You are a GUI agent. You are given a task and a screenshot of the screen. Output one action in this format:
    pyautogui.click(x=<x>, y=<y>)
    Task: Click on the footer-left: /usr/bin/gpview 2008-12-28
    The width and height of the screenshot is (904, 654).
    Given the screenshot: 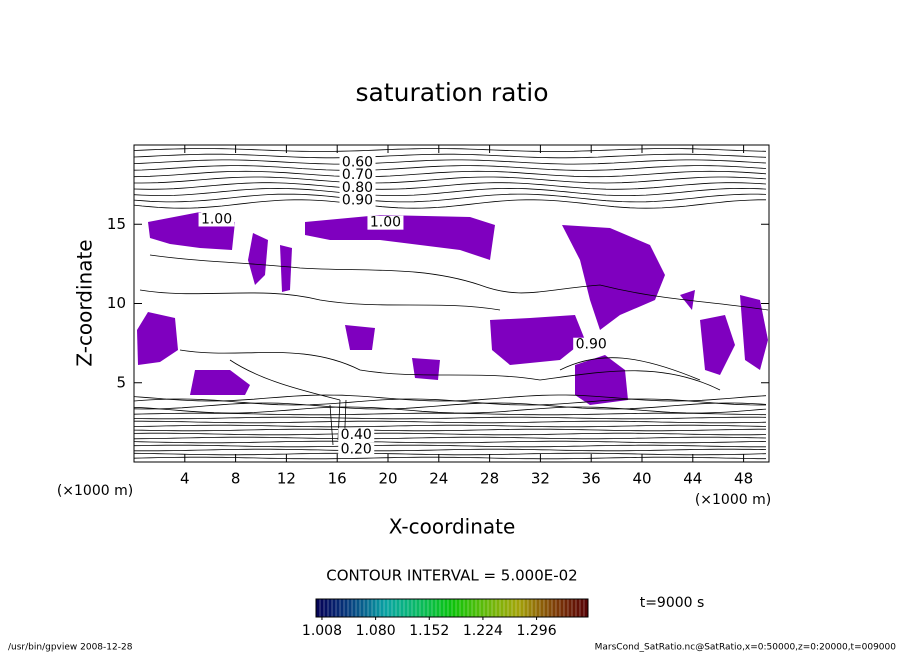 What is the action you would take?
    pyautogui.click(x=70, y=648)
    